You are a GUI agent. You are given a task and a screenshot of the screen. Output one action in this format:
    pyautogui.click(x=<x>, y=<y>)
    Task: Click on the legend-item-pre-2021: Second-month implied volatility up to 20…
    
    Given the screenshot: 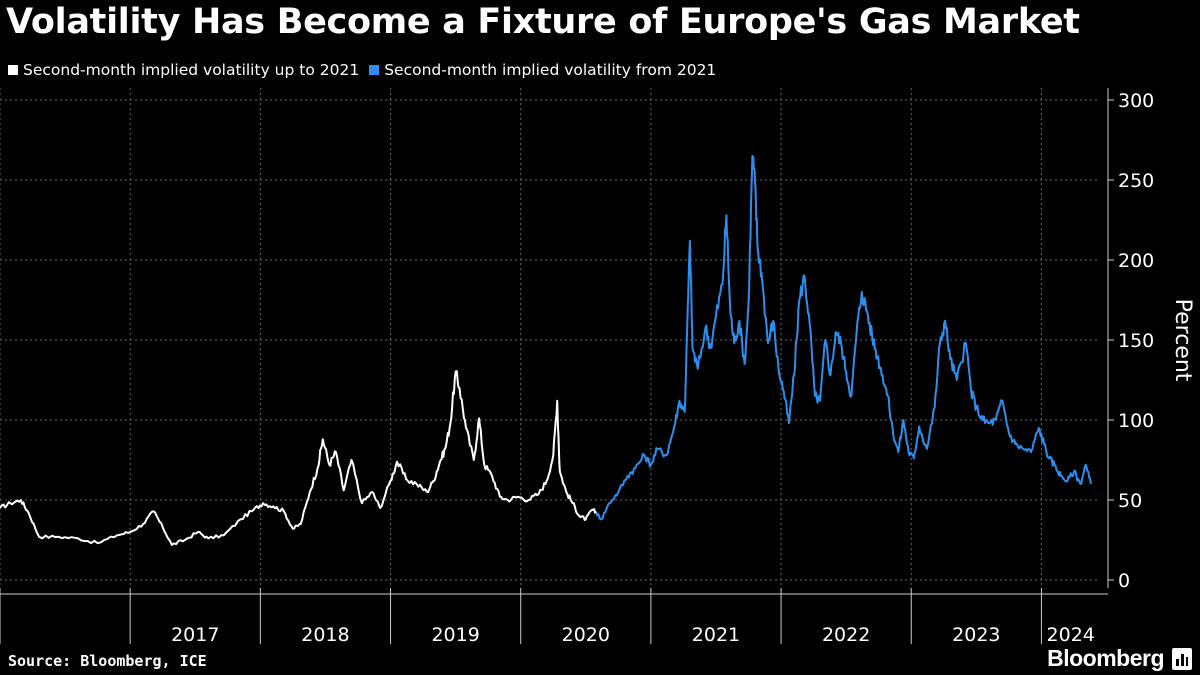 What is the action you would take?
    pyautogui.click(x=183, y=70)
    